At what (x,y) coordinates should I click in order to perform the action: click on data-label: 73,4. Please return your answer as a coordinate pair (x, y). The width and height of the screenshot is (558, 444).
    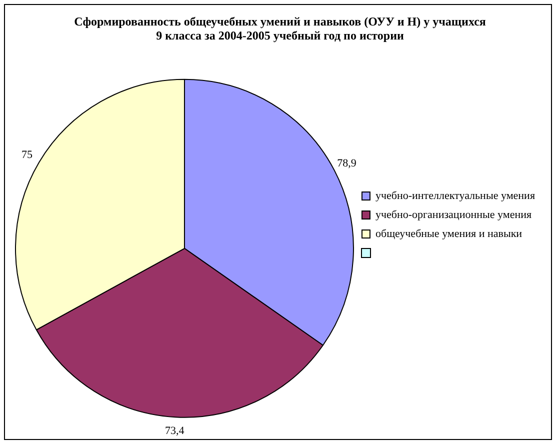
    Looking at the image, I should click on (175, 431).